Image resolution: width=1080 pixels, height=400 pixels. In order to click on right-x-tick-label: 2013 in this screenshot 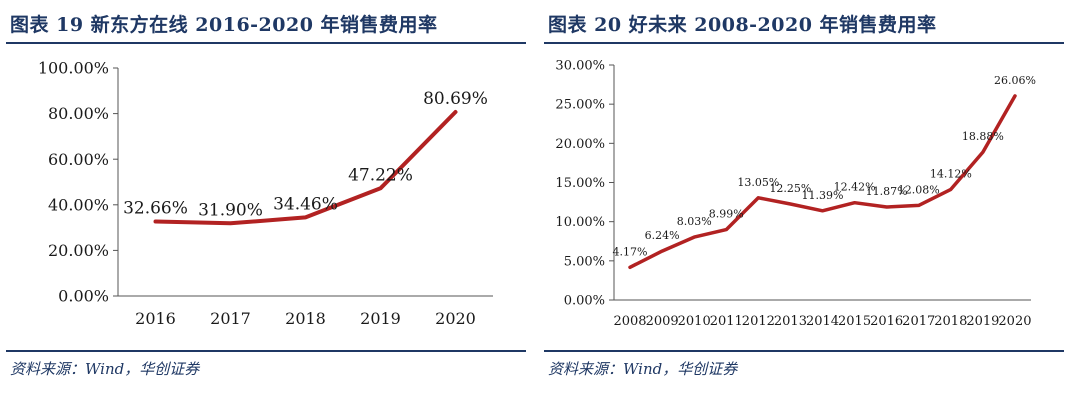, I will do `click(790, 321)`.